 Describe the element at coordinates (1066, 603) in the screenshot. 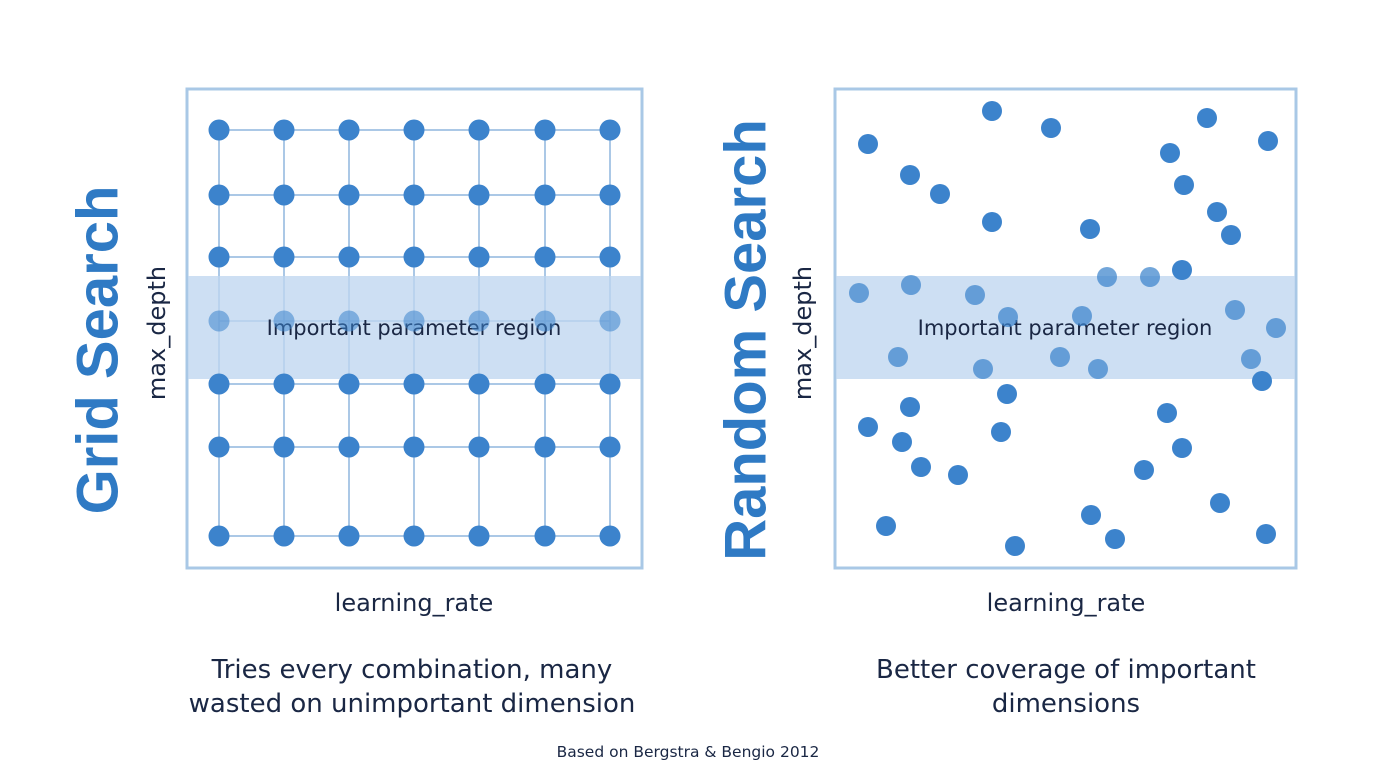

I see `random-x-axis-label: learning_rate` at that location.